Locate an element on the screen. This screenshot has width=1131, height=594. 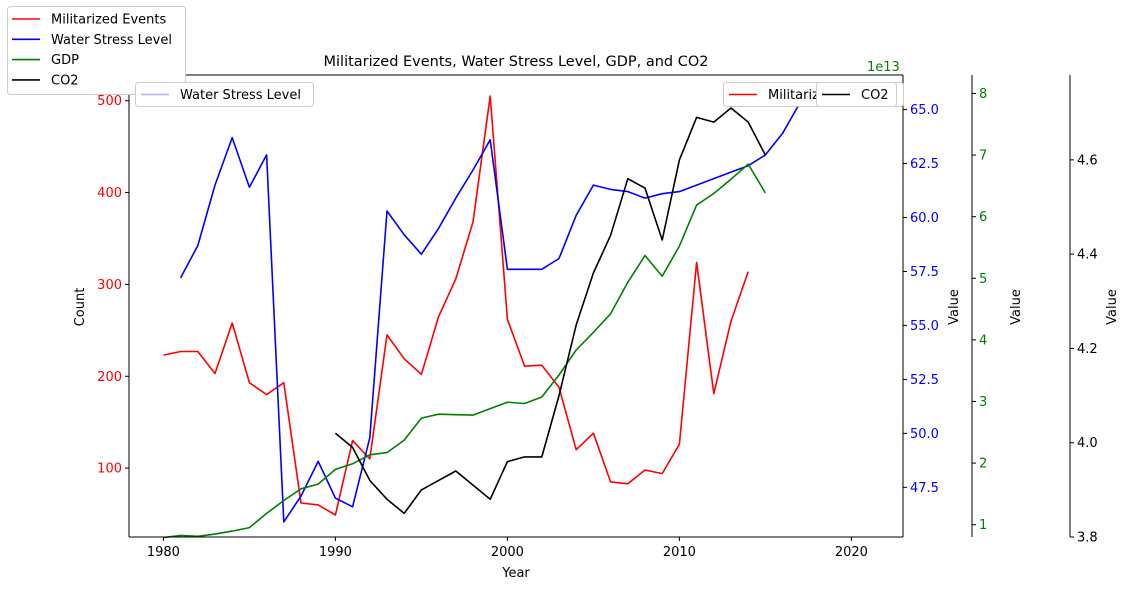
x-tick-label: 1980 is located at coordinates (163, 552).